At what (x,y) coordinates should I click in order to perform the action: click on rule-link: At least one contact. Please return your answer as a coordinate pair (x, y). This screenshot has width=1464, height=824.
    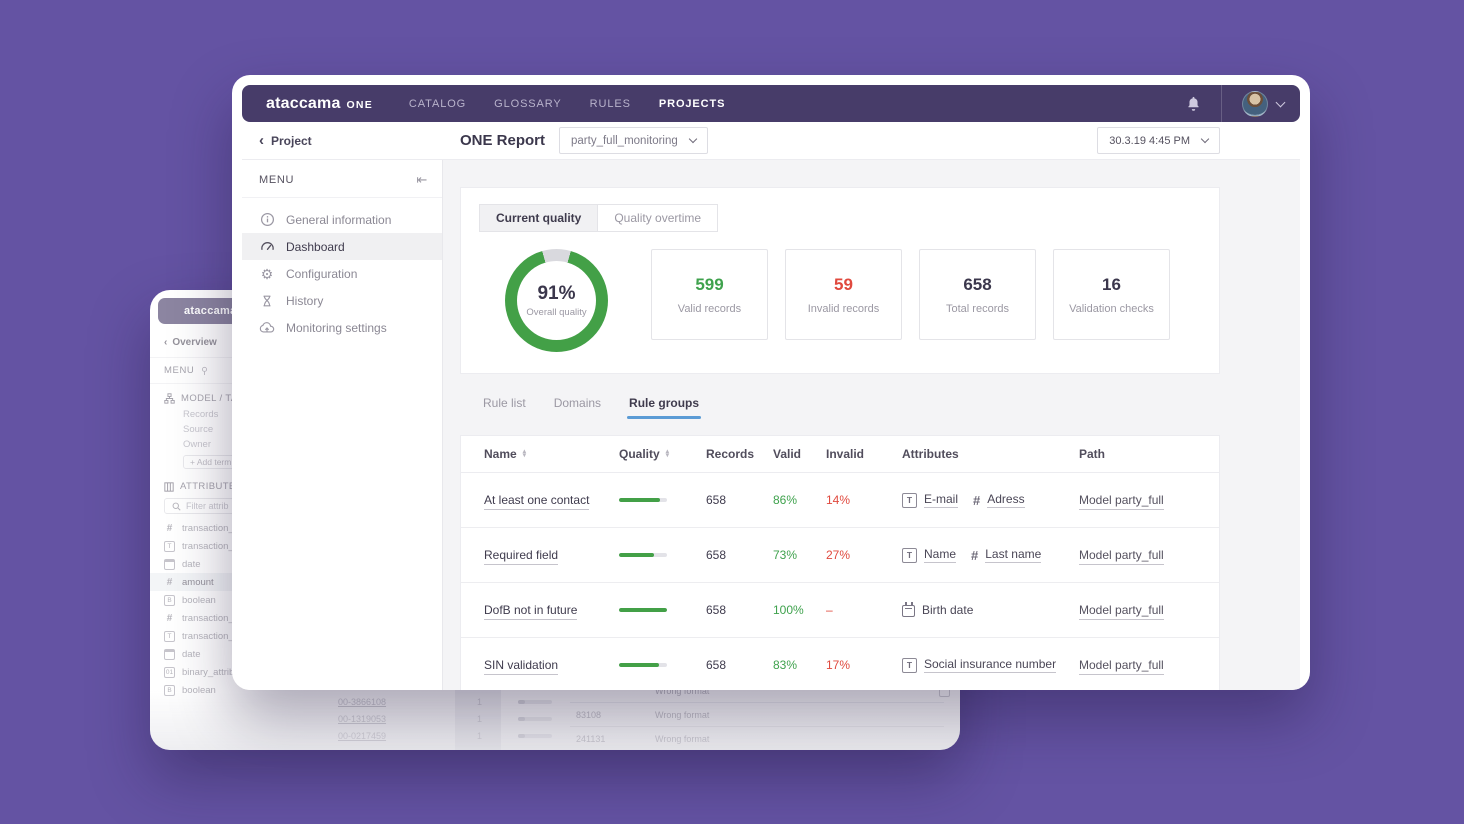
    Looking at the image, I should click on (537, 501).